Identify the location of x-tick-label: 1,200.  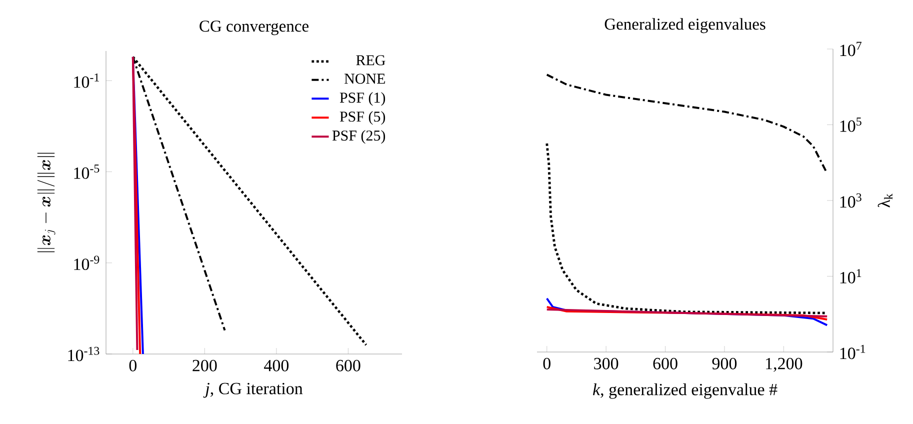
(784, 365).